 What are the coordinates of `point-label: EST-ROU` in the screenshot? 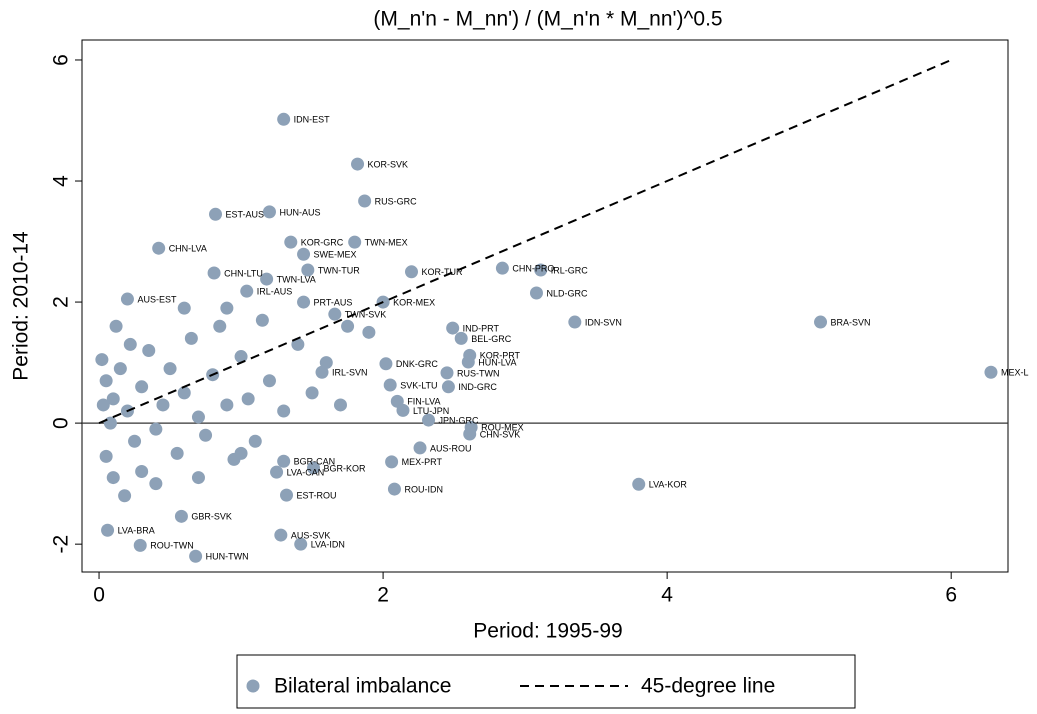 It's located at (317, 496).